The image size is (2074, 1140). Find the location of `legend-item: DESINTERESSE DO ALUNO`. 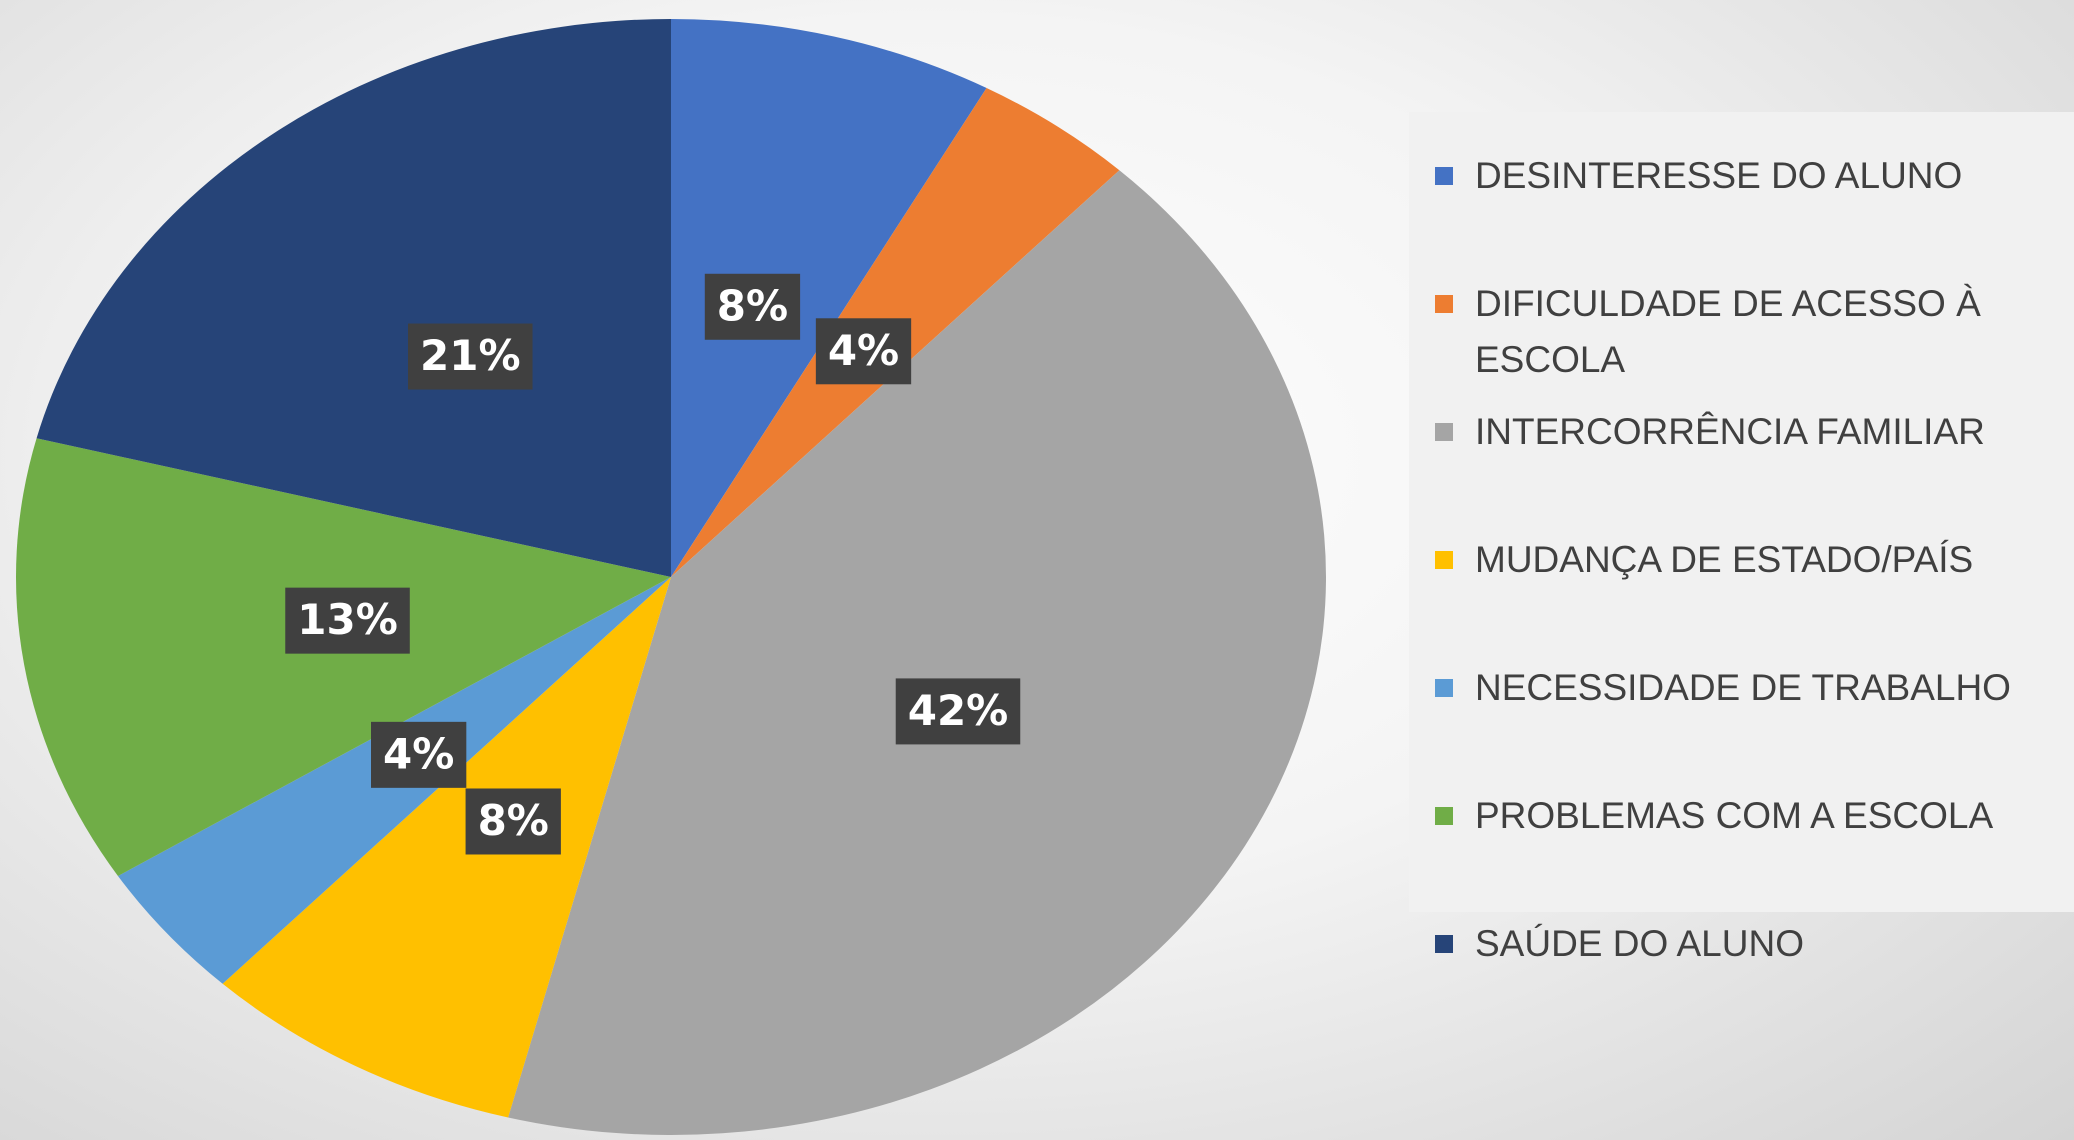

legend-item: DESINTERESSE DO ALUNO is located at coordinates (1745, 212).